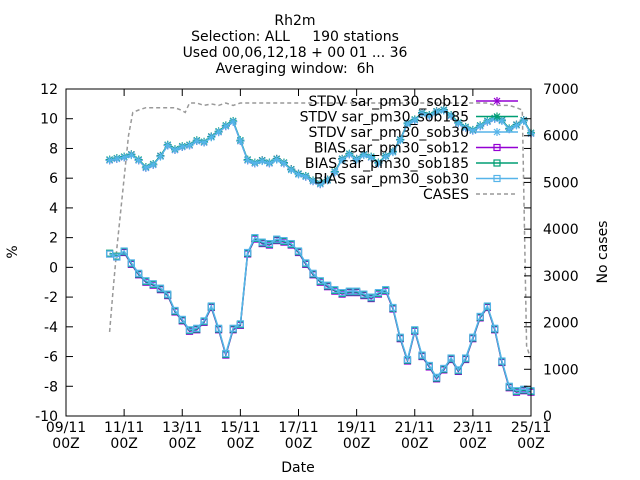 The width and height of the screenshot is (640, 480). What do you see at coordinates (298, 428) in the screenshot?
I see `x-tick-label-date: 17/11` at bounding box center [298, 428].